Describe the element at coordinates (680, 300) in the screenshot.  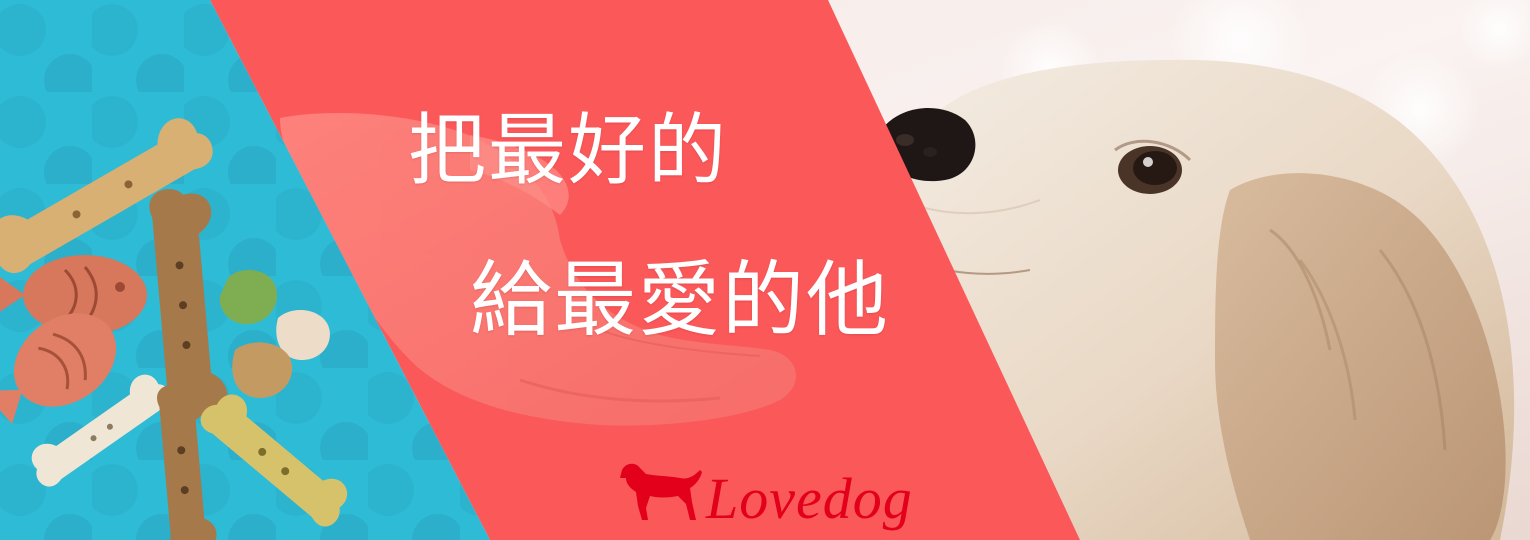
I see `headline-line-2: 給最愛的他` at that location.